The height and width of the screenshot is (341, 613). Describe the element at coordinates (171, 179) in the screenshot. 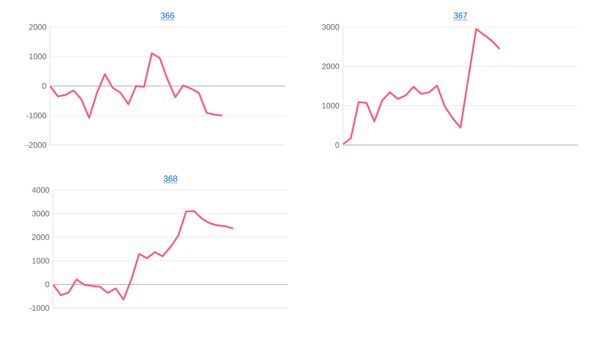

I see `chart-title: 368` at that location.